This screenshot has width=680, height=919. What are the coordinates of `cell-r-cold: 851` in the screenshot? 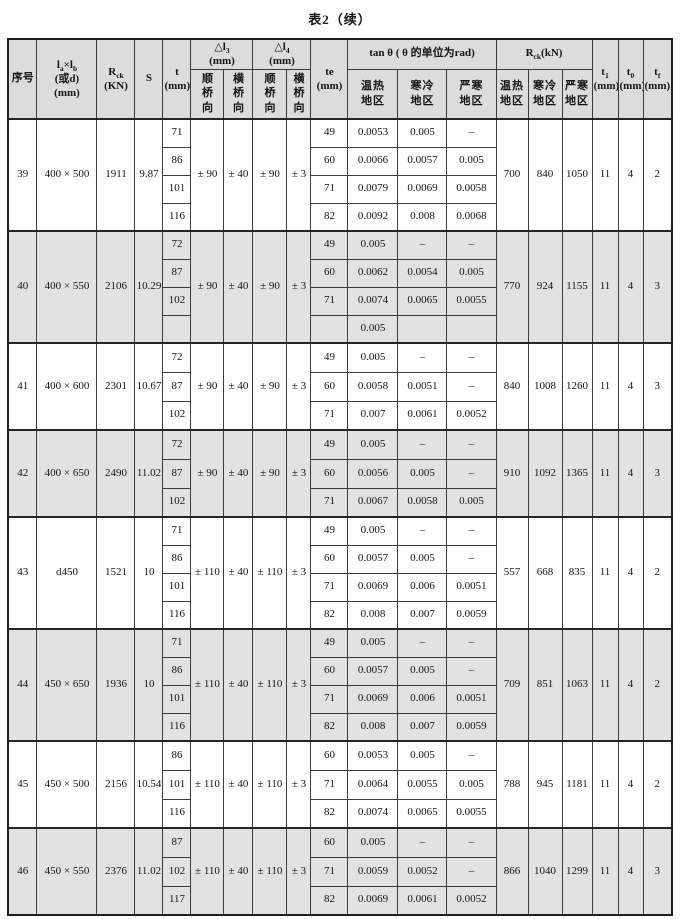 It's located at (545, 685).